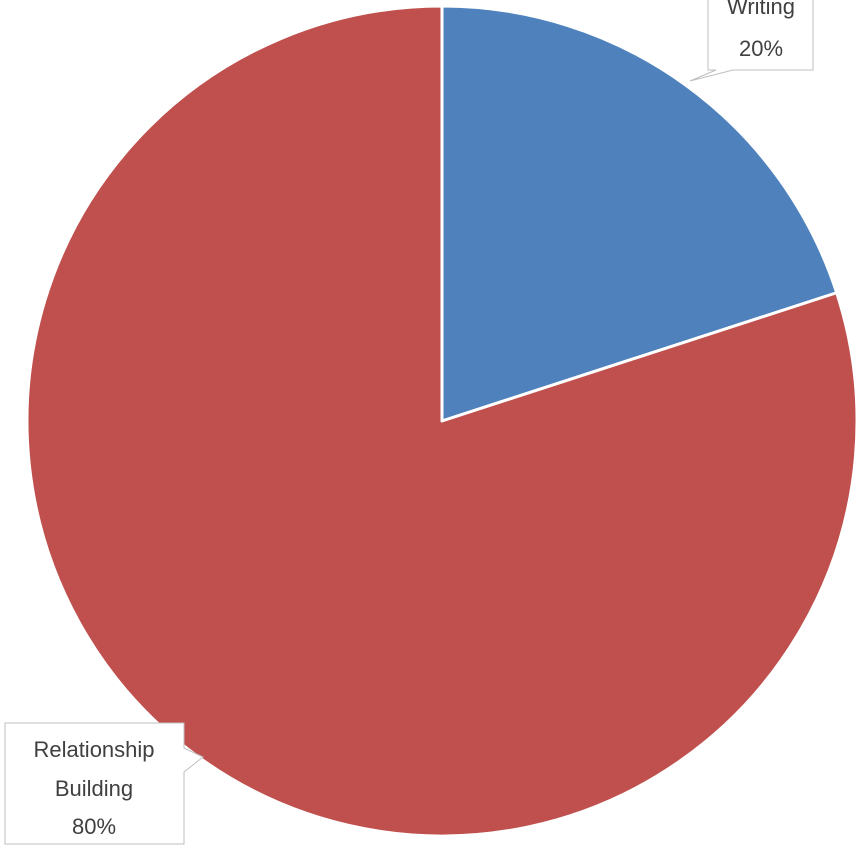 This screenshot has height=850, width=863. What do you see at coordinates (93, 749) in the screenshot?
I see `data-label-line-relationship-building-0: Relationship` at bounding box center [93, 749].